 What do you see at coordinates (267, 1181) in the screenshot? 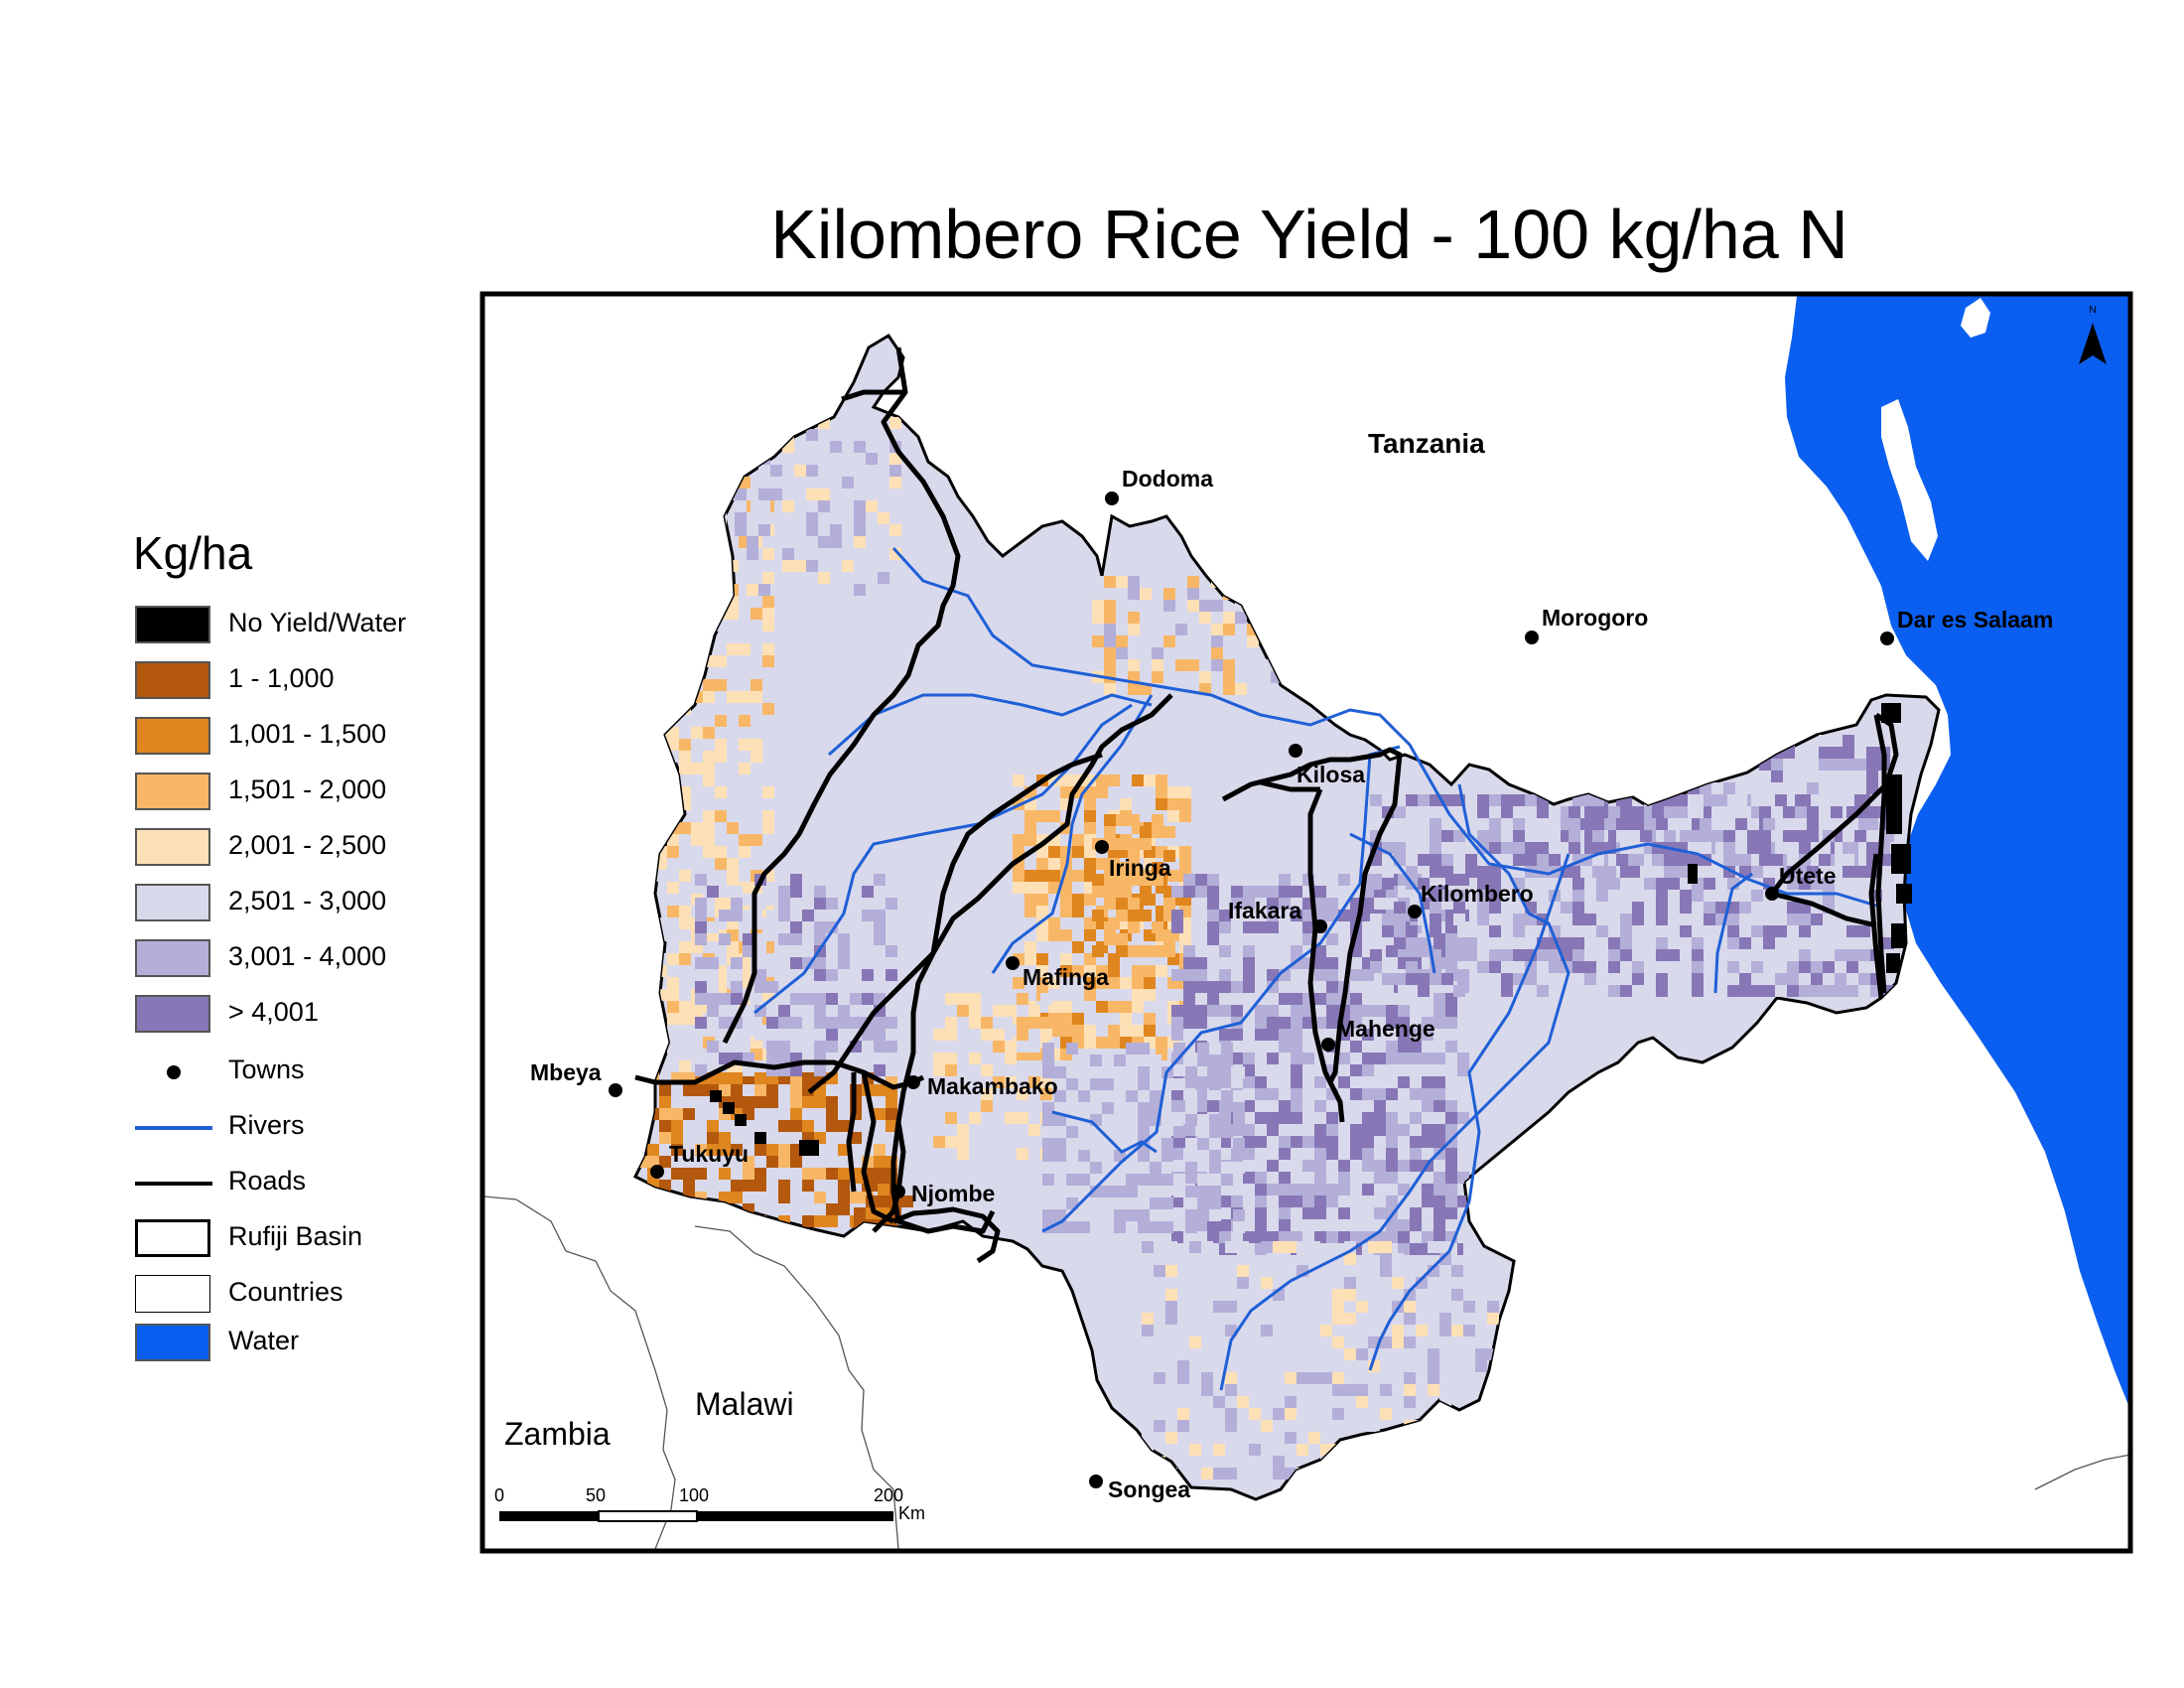
I see `legend-label: Roads` at bounding box center [267, 1181].